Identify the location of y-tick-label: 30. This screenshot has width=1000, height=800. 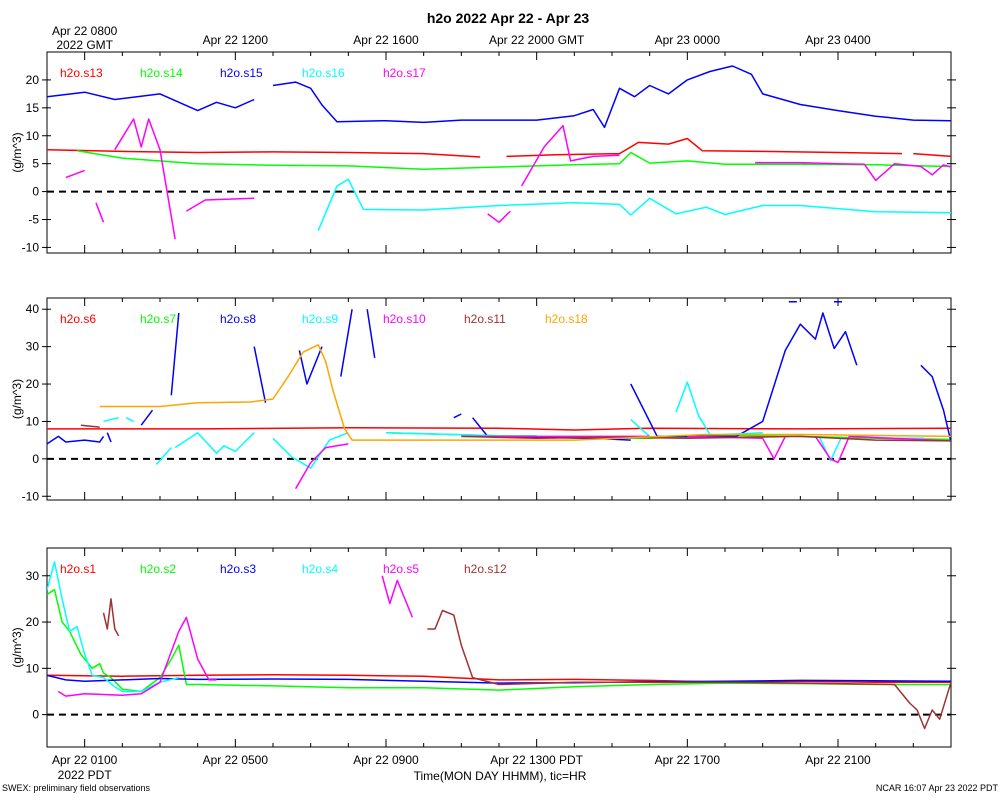
(33, 576).